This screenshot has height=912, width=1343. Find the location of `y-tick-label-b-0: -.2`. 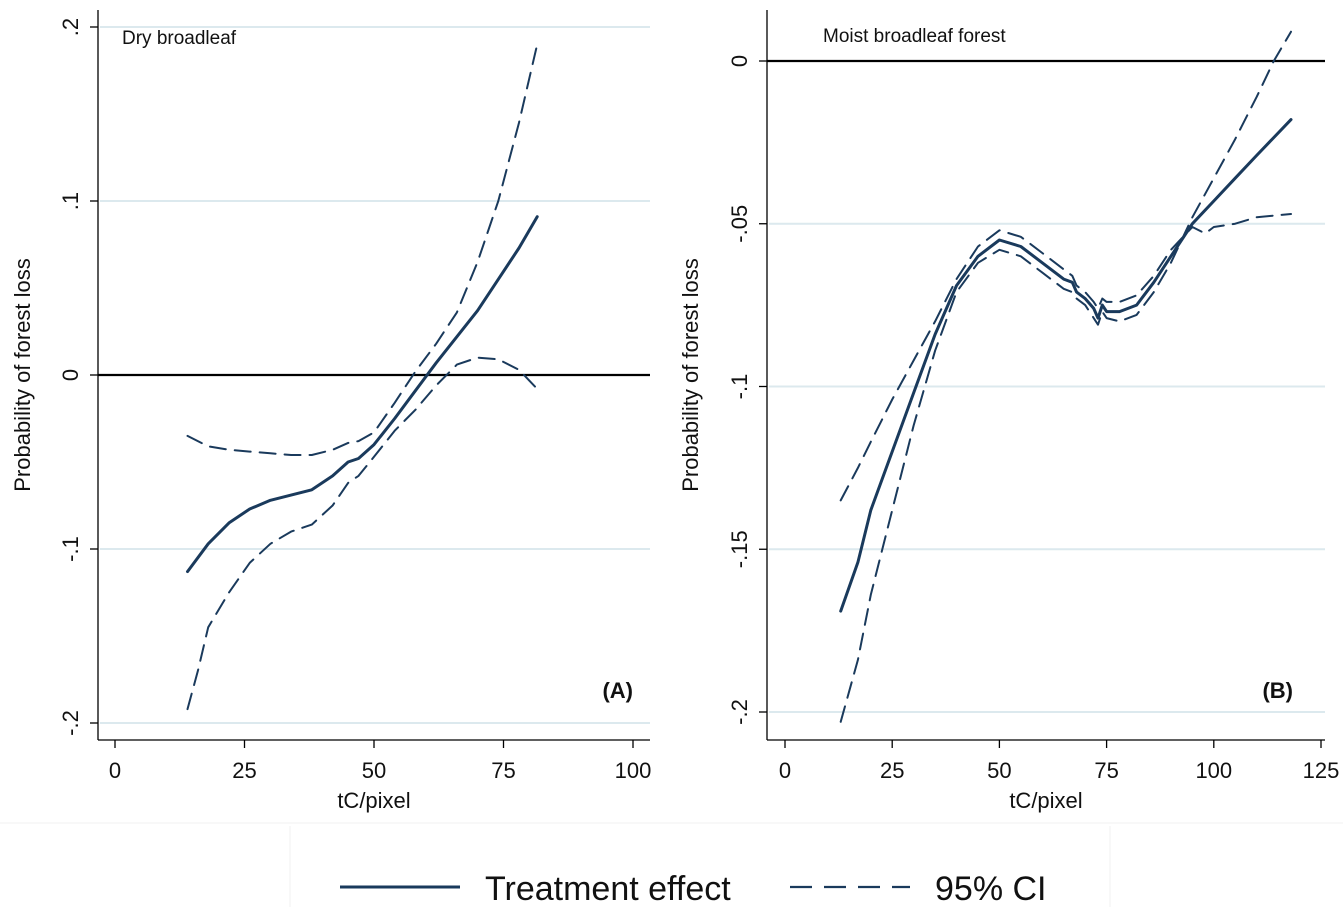

y-tick-label-b-0: -.2 is located at coordinates (739, 712).